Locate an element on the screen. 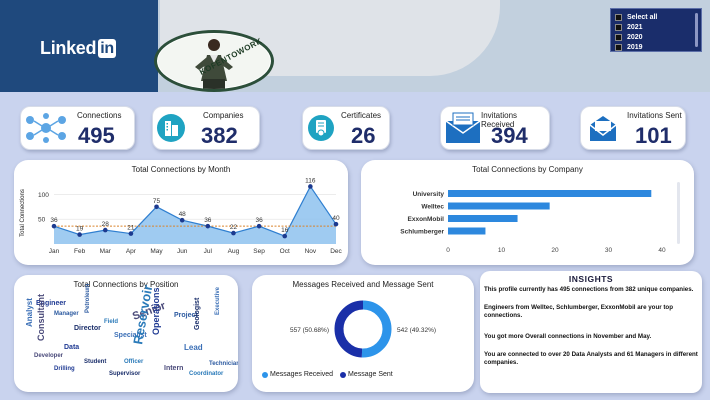 The width and height of the screenshot is (710, 400). year-slicer: Select all 2021 2020 2019 is located at coordinates (656, 30).